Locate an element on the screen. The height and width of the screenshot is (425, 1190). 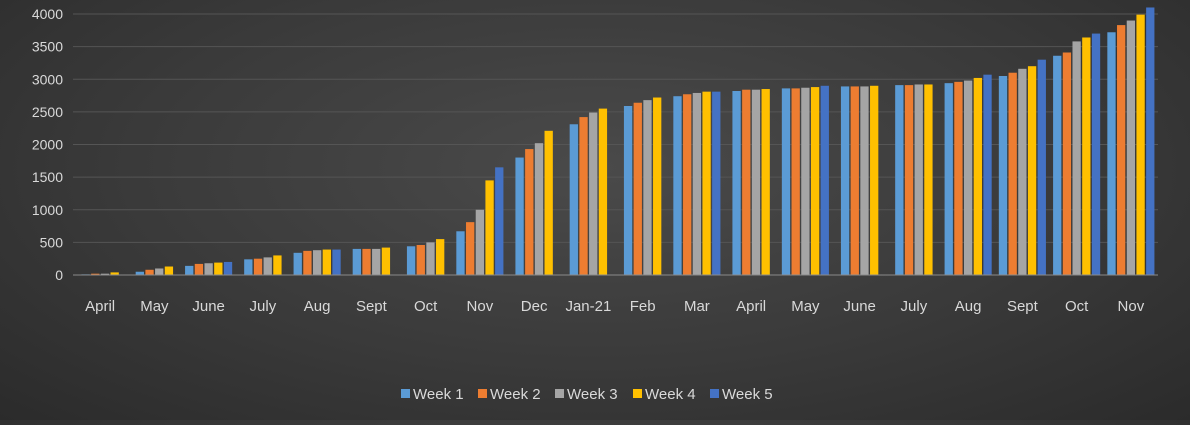
bar-week-1-april is located at coordinates (736, 183).